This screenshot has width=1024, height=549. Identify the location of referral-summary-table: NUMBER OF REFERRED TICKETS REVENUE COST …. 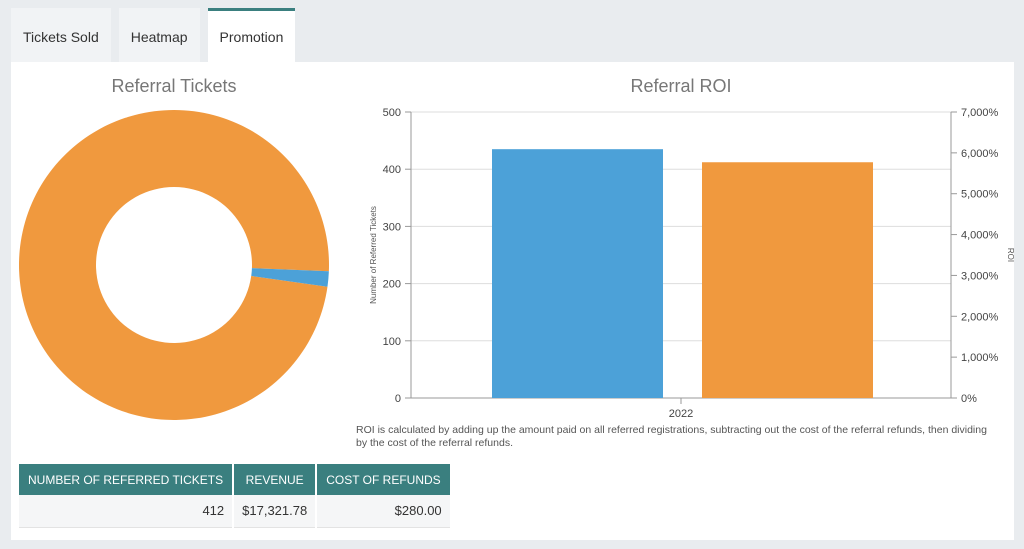
(235, 496).